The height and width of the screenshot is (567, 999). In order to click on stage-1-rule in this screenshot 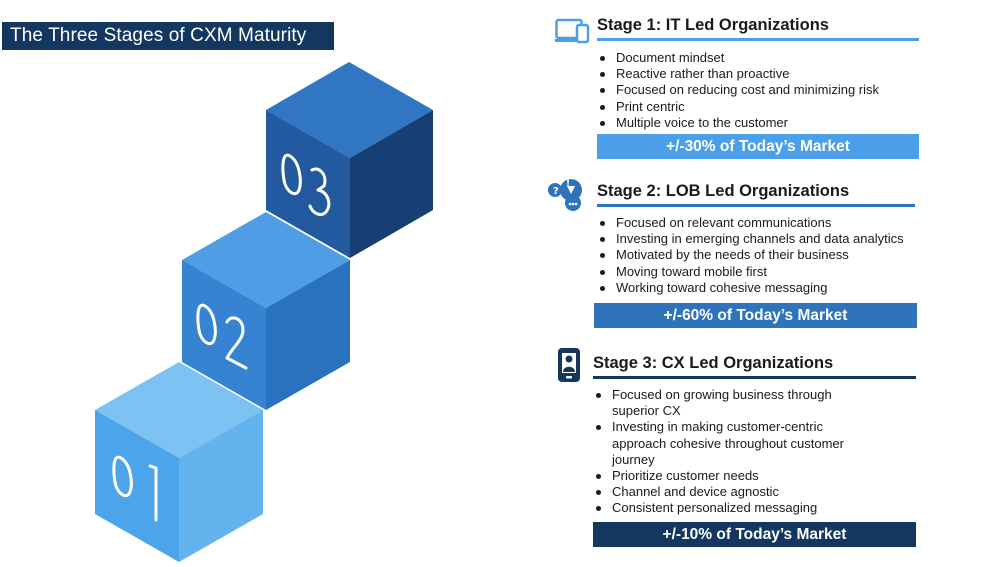, I will do `click(758, 39)`.